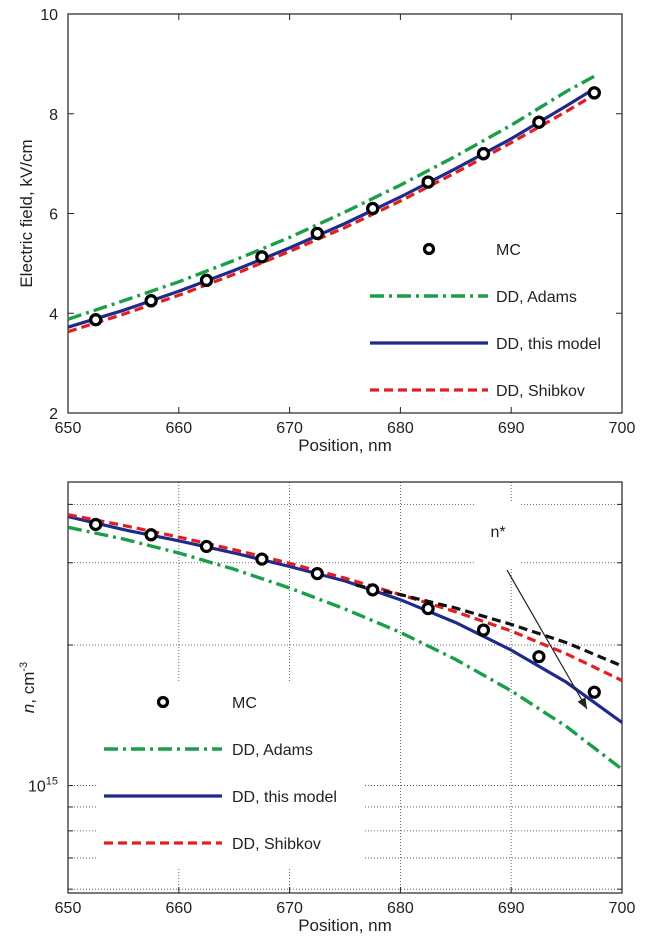  I want to click on y-tick-label: 8, so click(53, 115).